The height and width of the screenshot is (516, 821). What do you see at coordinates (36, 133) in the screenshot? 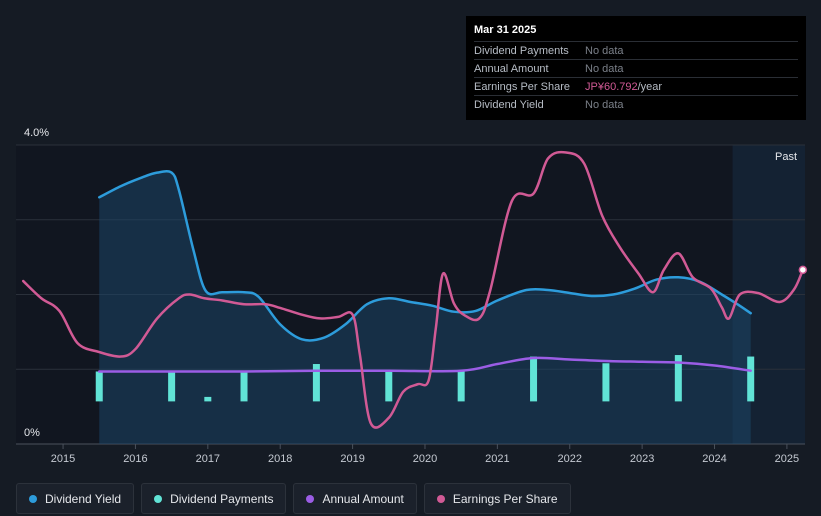
I see `y-top-label: 4.0%` at bounding box center [36, 133].